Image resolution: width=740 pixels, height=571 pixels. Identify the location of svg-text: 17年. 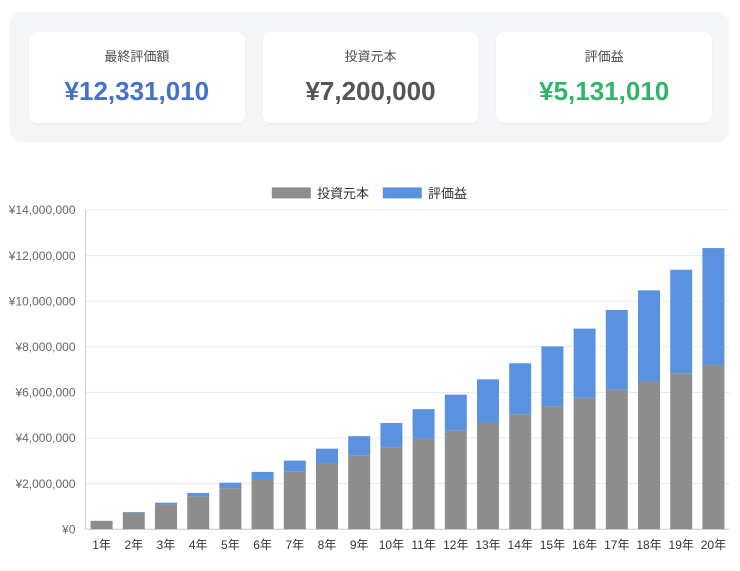
(616, 545).